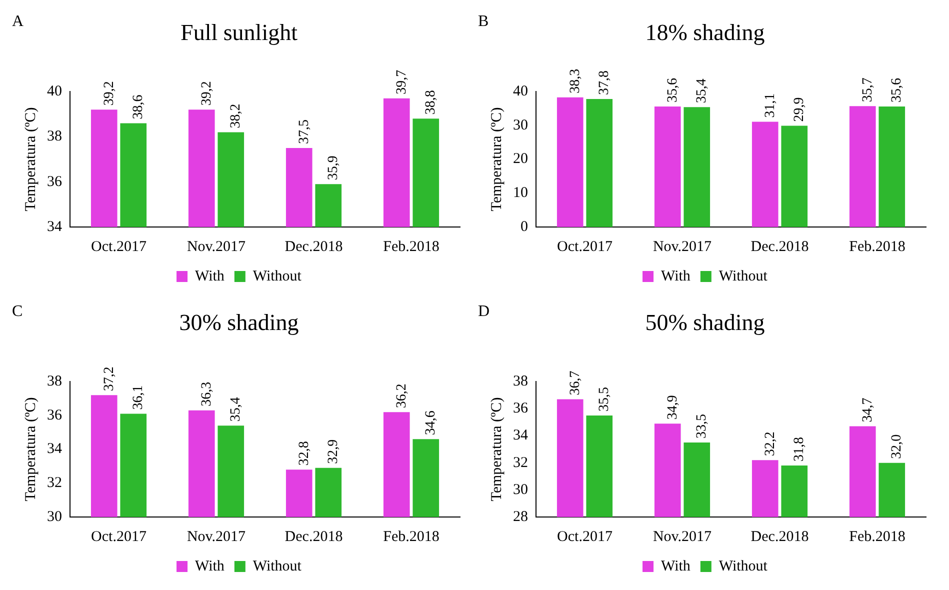 This screenshot has width=949, height=590. Describe the element at coordinates (575, 383) in the screenshot. I see `data-label: 36,7` at that location.